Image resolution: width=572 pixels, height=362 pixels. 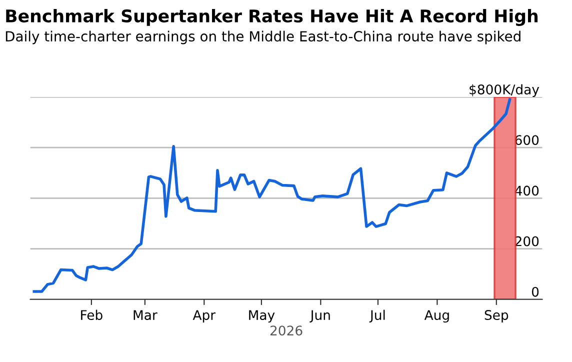 What do you see at coordinates (263, 37) in the screenshot?
I see `chart-subtitle: Daily time-charter earnings on the Middle East-to-China route have spiked` at bounding box center [263, 37].